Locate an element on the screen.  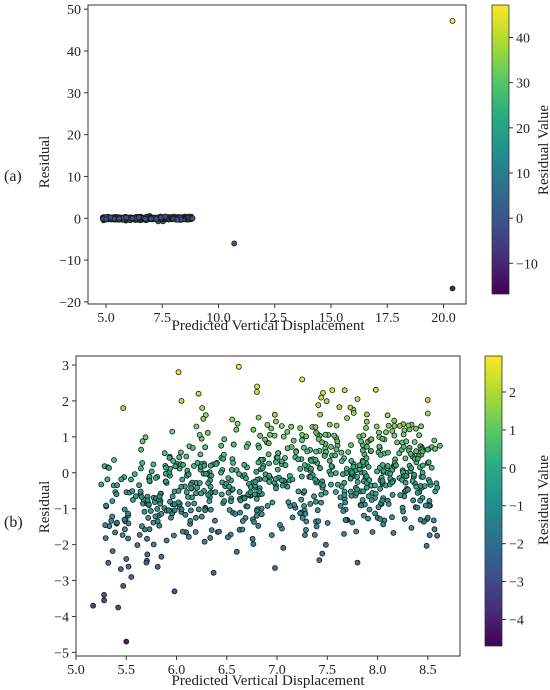
panel-a-colorbar is located at coordinates (500, 149).